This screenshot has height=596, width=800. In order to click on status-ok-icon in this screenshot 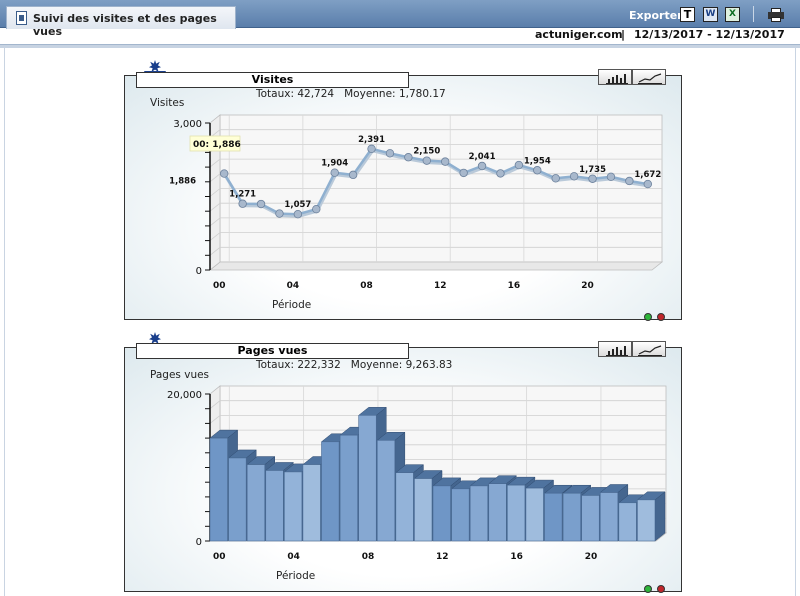, I will do `click(648, 317)`.